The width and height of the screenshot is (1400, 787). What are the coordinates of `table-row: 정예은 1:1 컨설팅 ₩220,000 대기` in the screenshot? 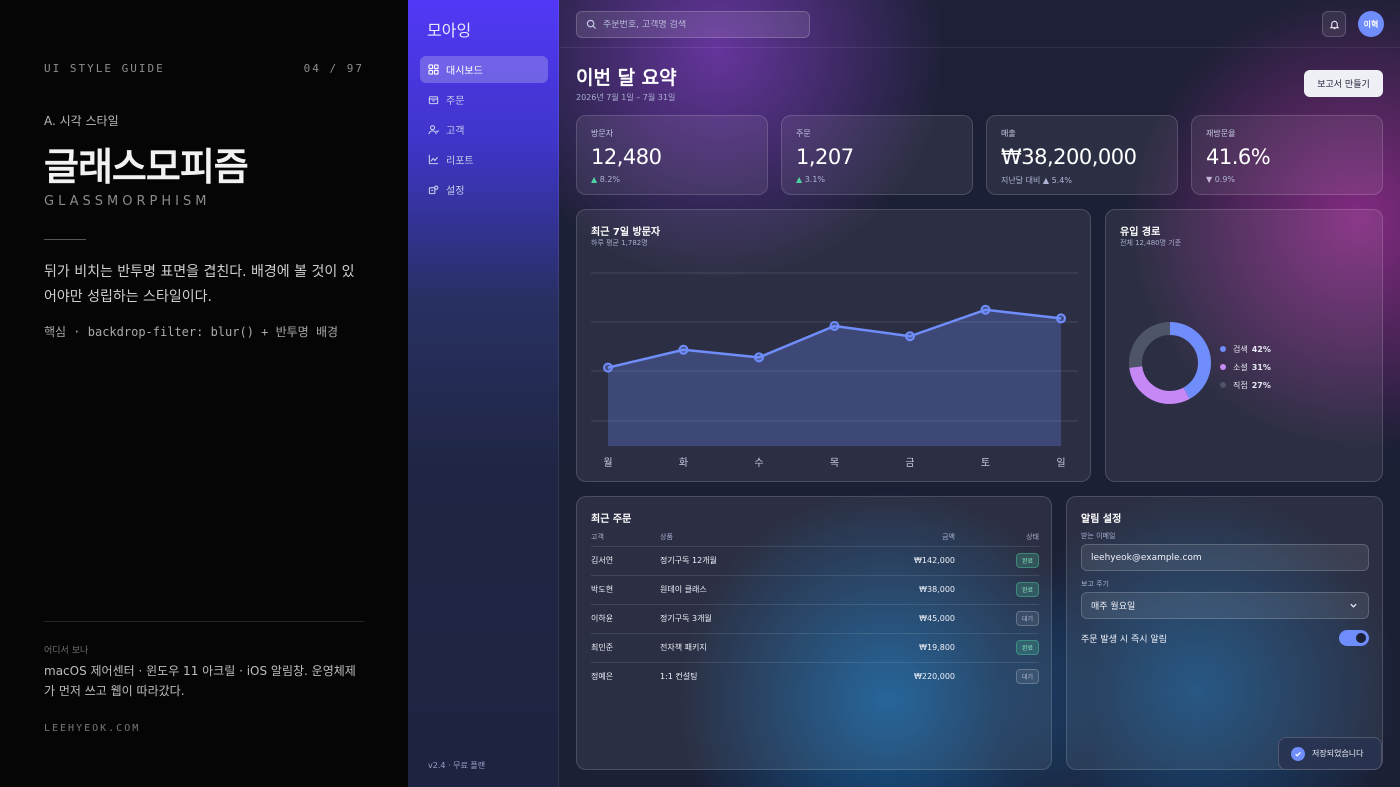 It's located at (815, 676).